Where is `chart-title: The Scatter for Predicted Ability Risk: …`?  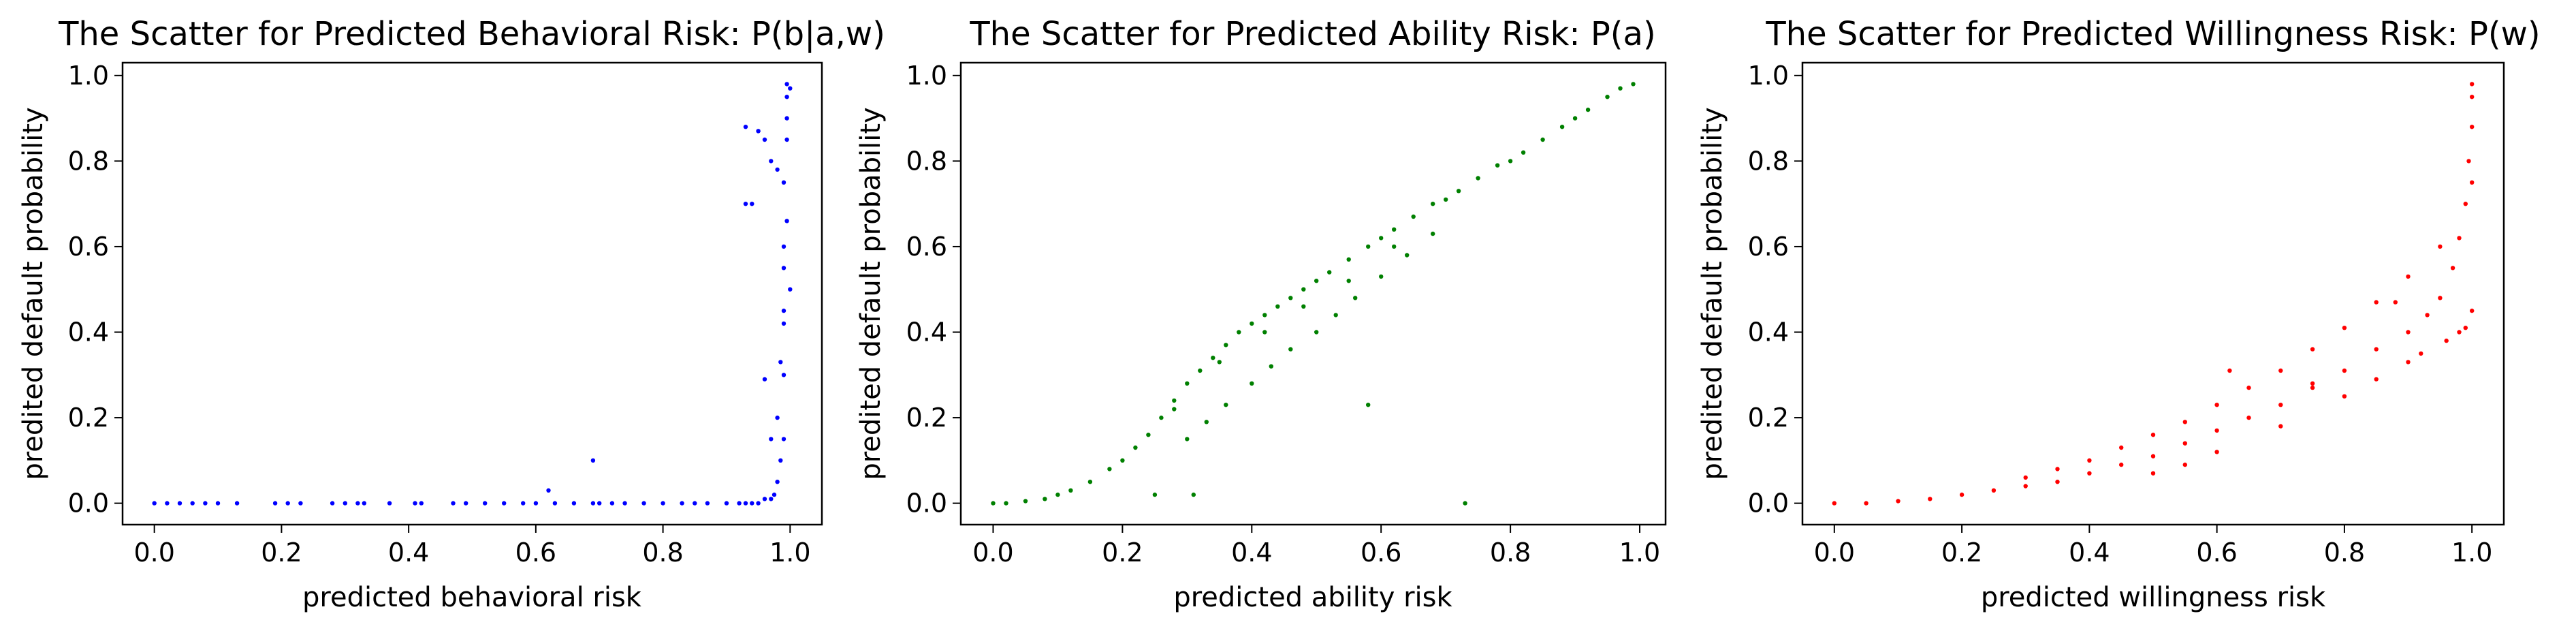 chart-title: The Scatter for Predicted Ability Risk: … is located at coordinates (1312, 34).